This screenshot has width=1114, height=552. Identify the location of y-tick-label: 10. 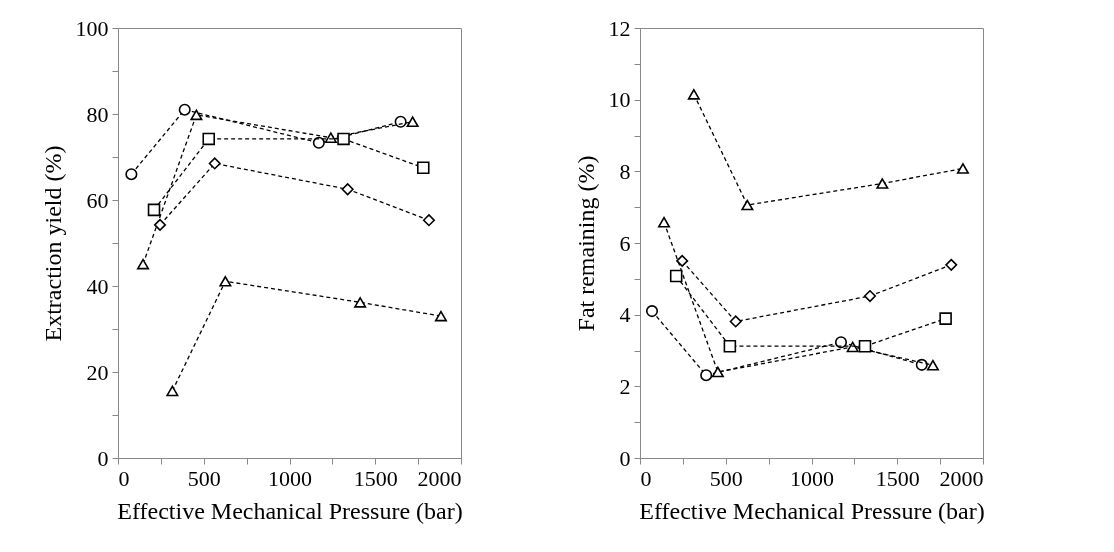
(619, 100).